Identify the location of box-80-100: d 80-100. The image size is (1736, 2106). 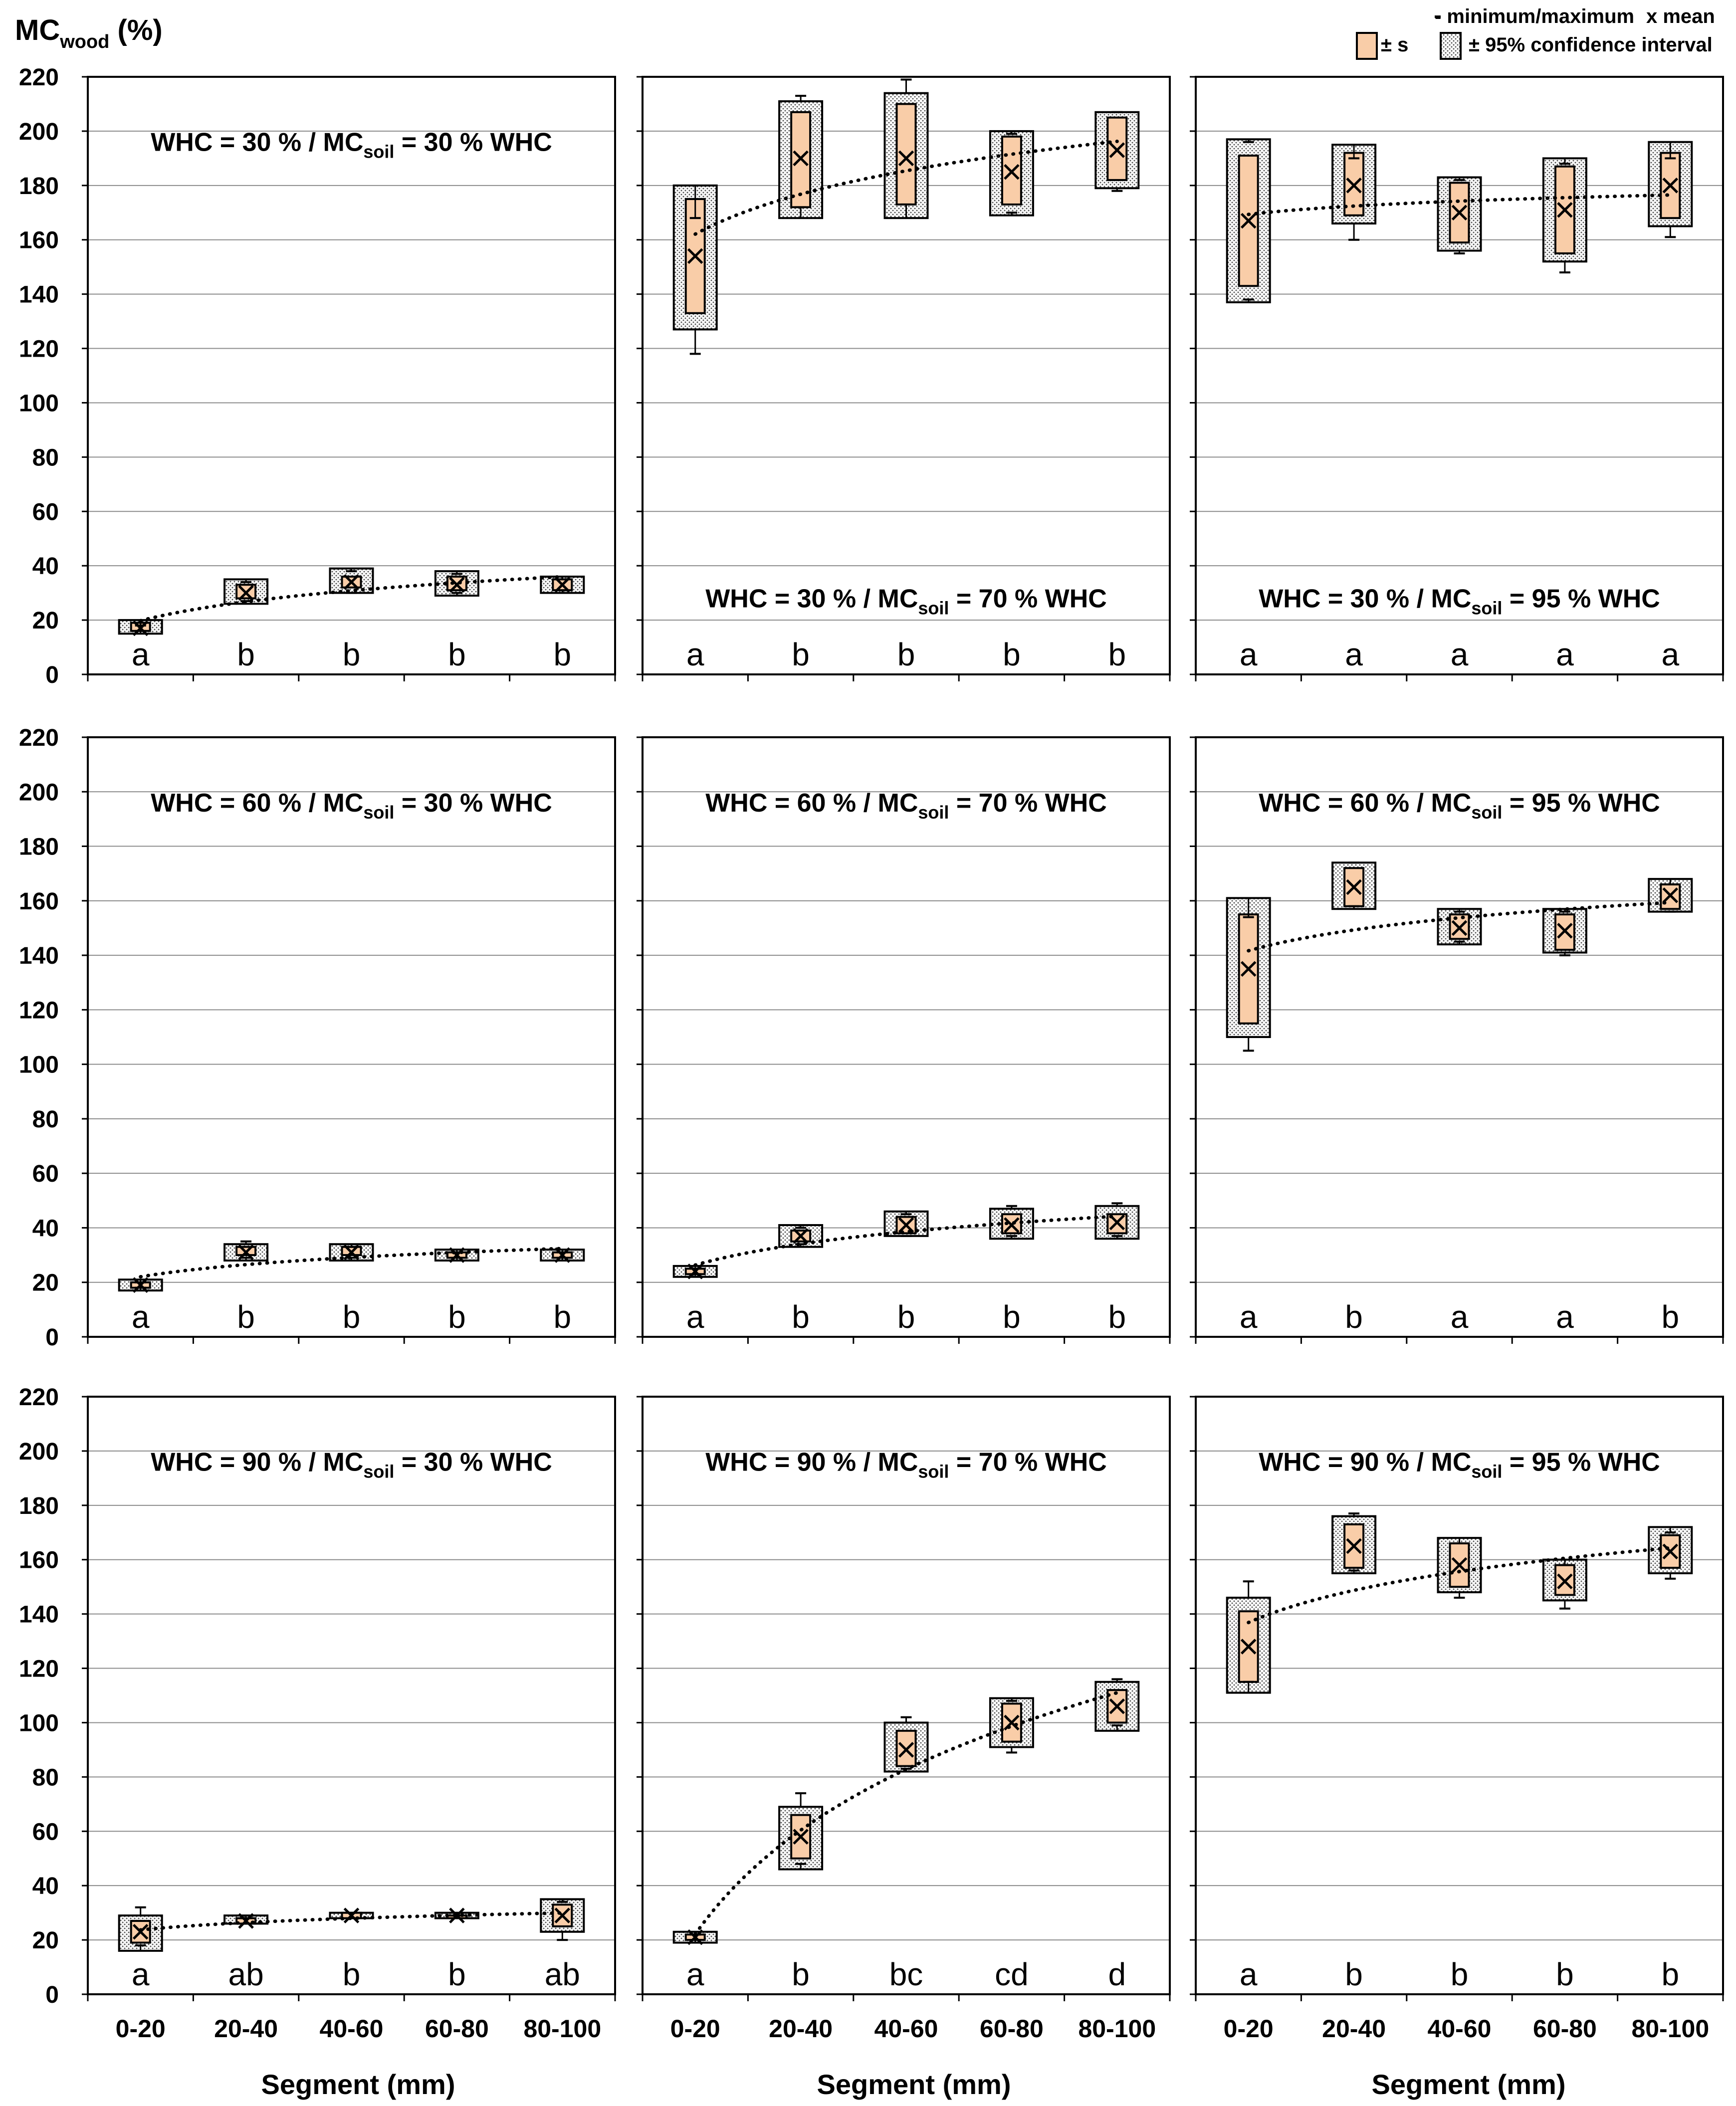
(1117, 1860).